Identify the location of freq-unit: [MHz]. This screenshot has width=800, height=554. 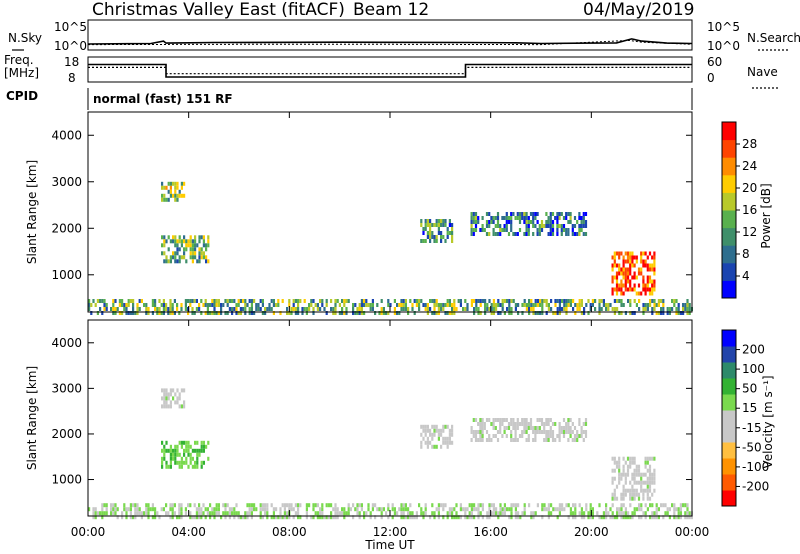
(21, 73).